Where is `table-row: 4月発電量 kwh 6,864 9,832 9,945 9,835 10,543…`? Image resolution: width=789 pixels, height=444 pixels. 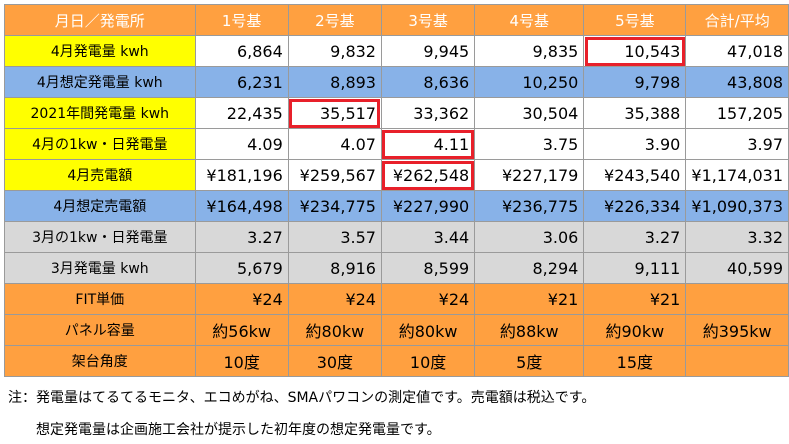
table-row: 4月発電量 kwh 6,864 9,832 9,945 9,835 10,543… is located at coordinates (396, 51).